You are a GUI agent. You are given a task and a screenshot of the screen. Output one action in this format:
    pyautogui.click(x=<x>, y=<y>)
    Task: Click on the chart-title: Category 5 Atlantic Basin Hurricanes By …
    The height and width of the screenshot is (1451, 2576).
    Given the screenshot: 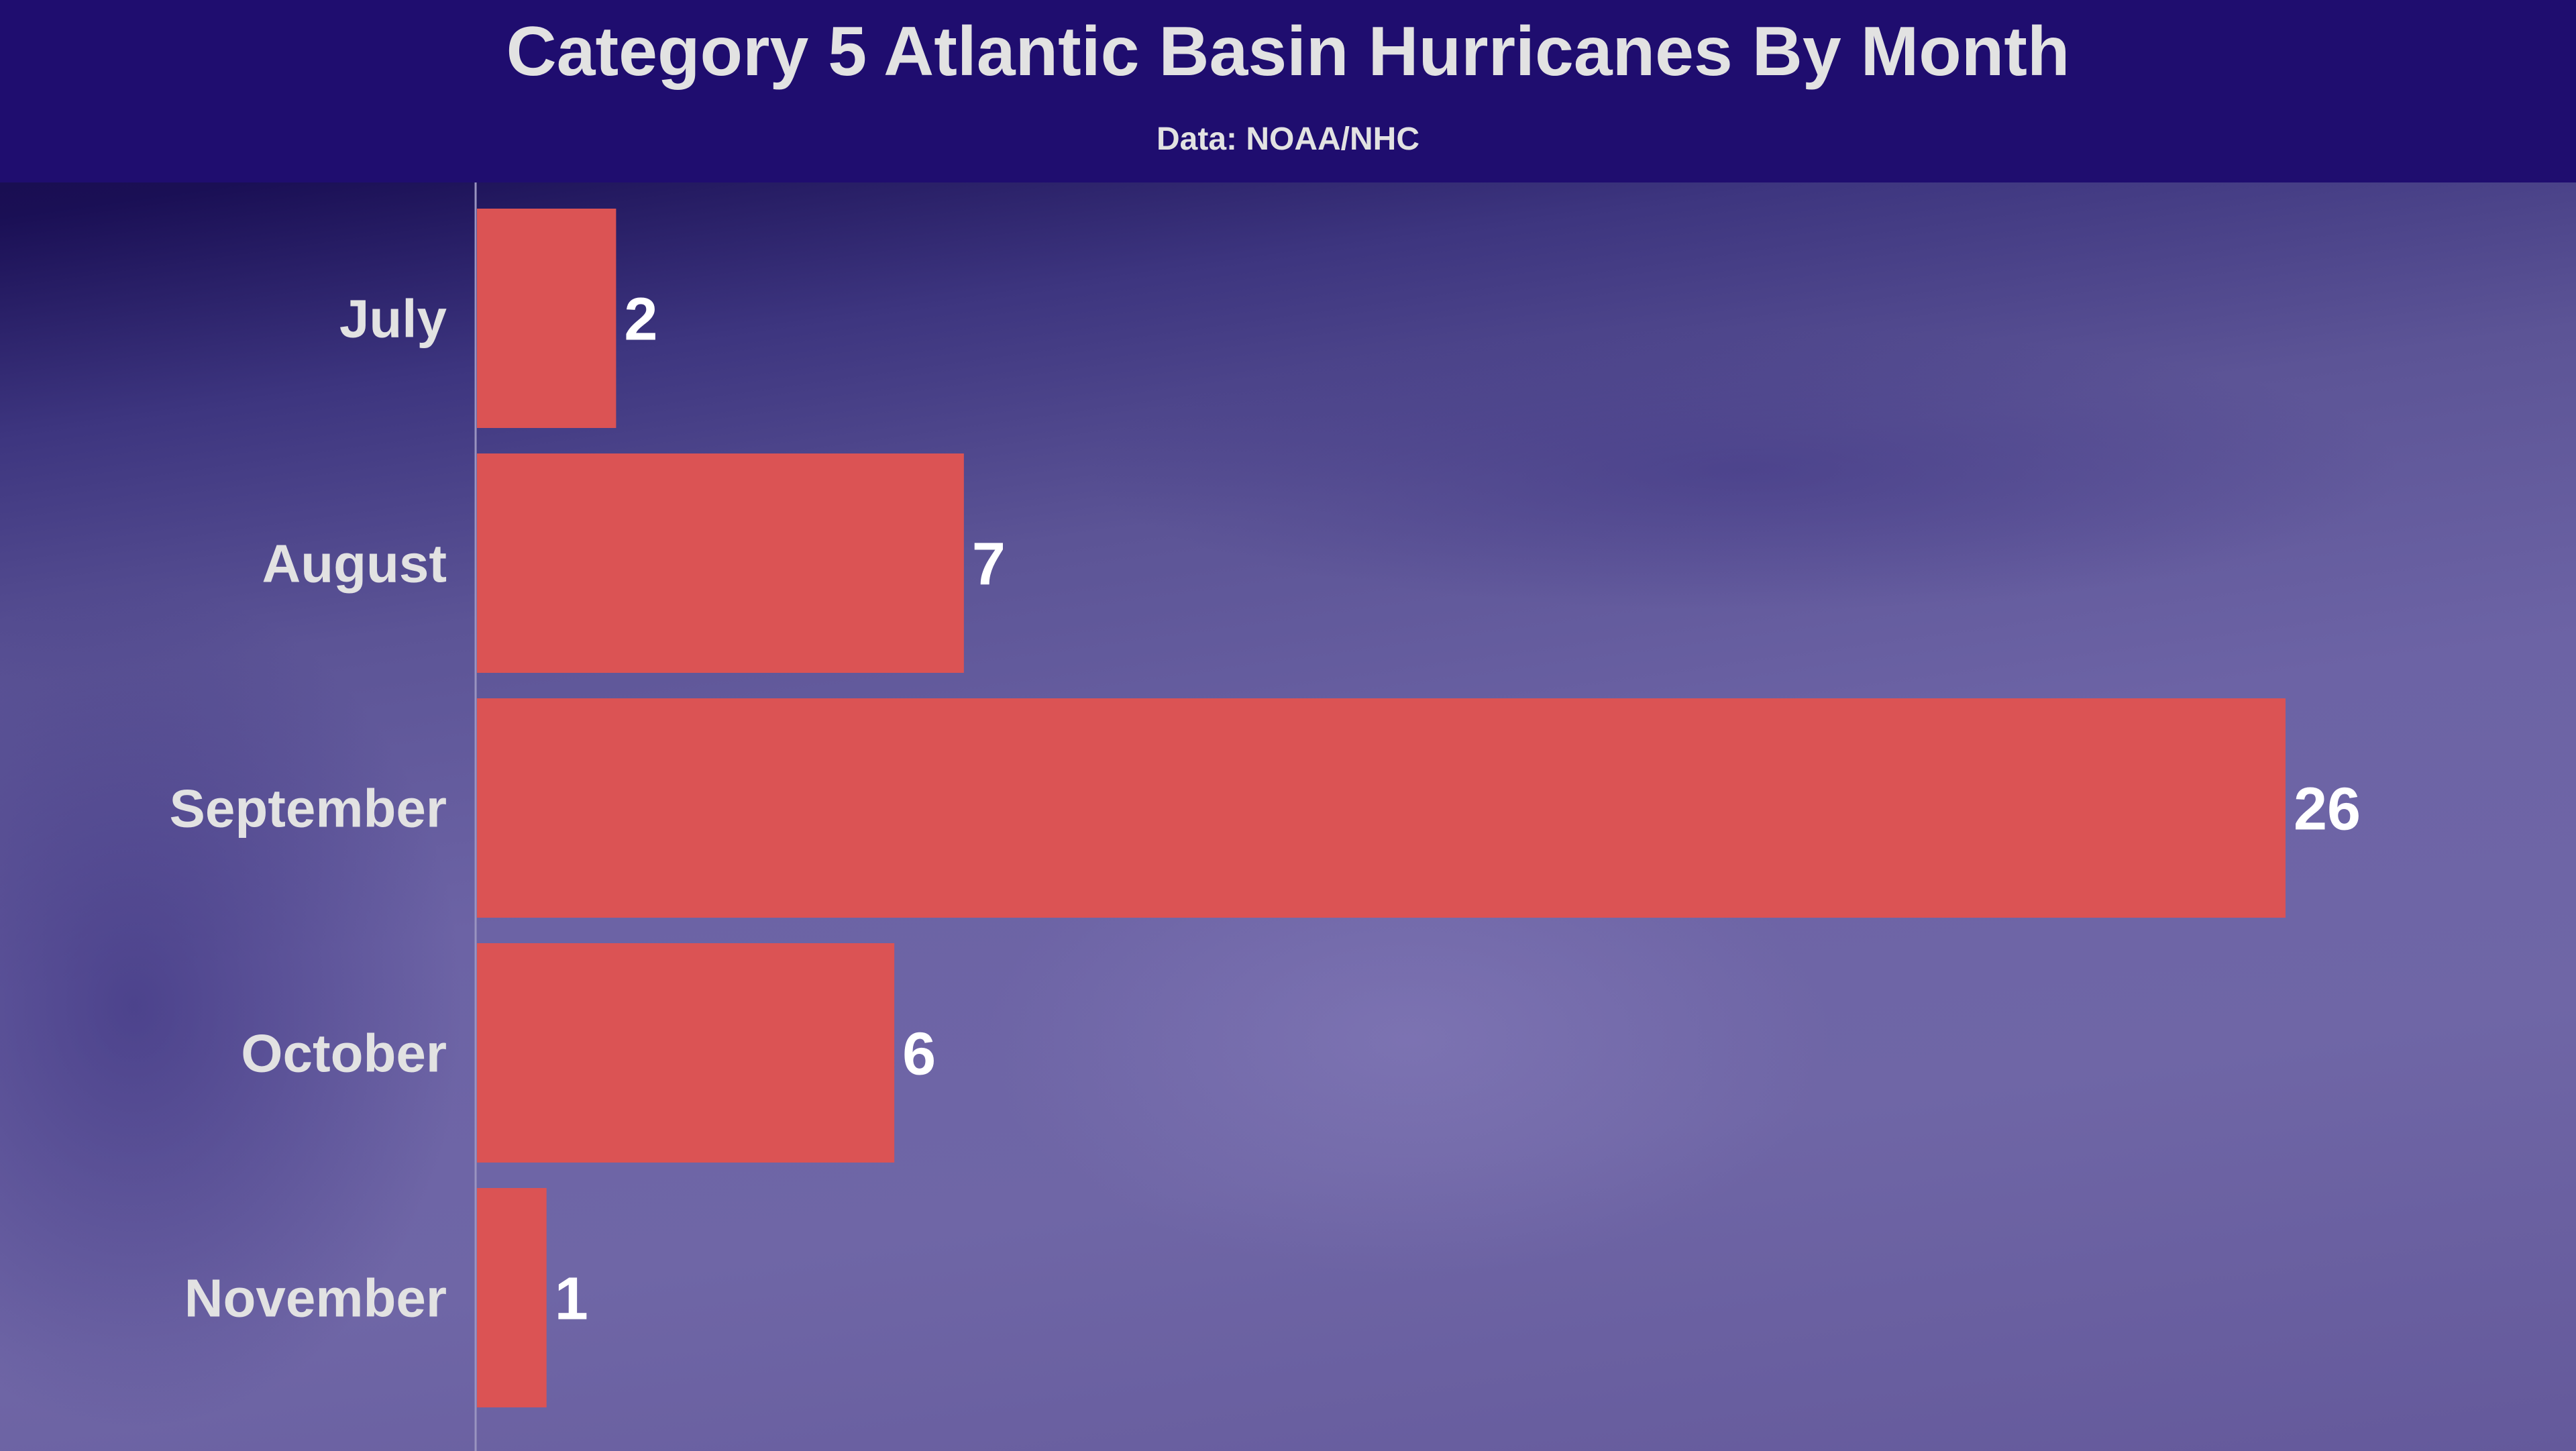 What is the action you would take?
    pyautogui.click(x=1288, y=52)
    